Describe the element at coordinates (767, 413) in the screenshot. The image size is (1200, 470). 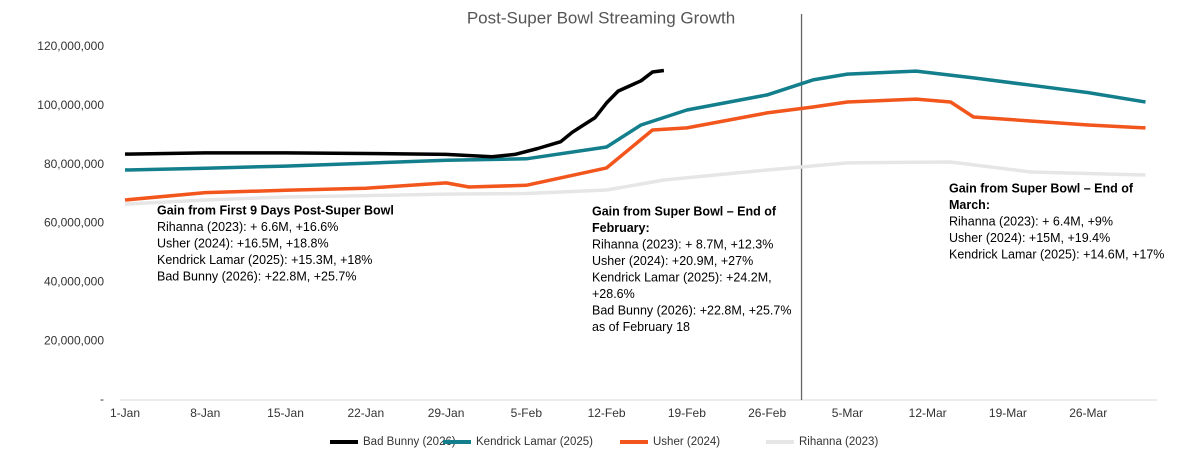
I see `x-tick-label: 26-Feb` at that location.